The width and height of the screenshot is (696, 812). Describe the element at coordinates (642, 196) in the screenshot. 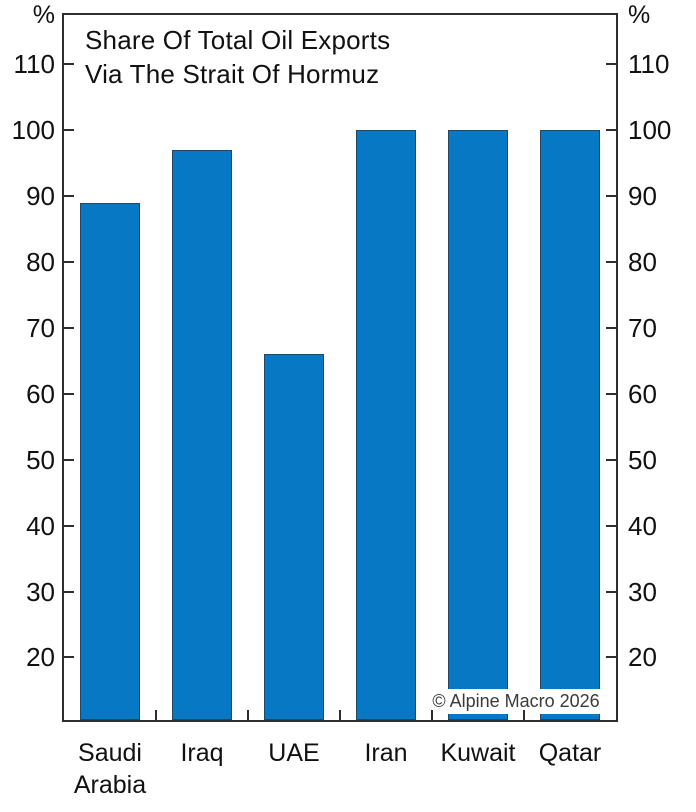

I see `y-tick-label-right: 90` at that location.